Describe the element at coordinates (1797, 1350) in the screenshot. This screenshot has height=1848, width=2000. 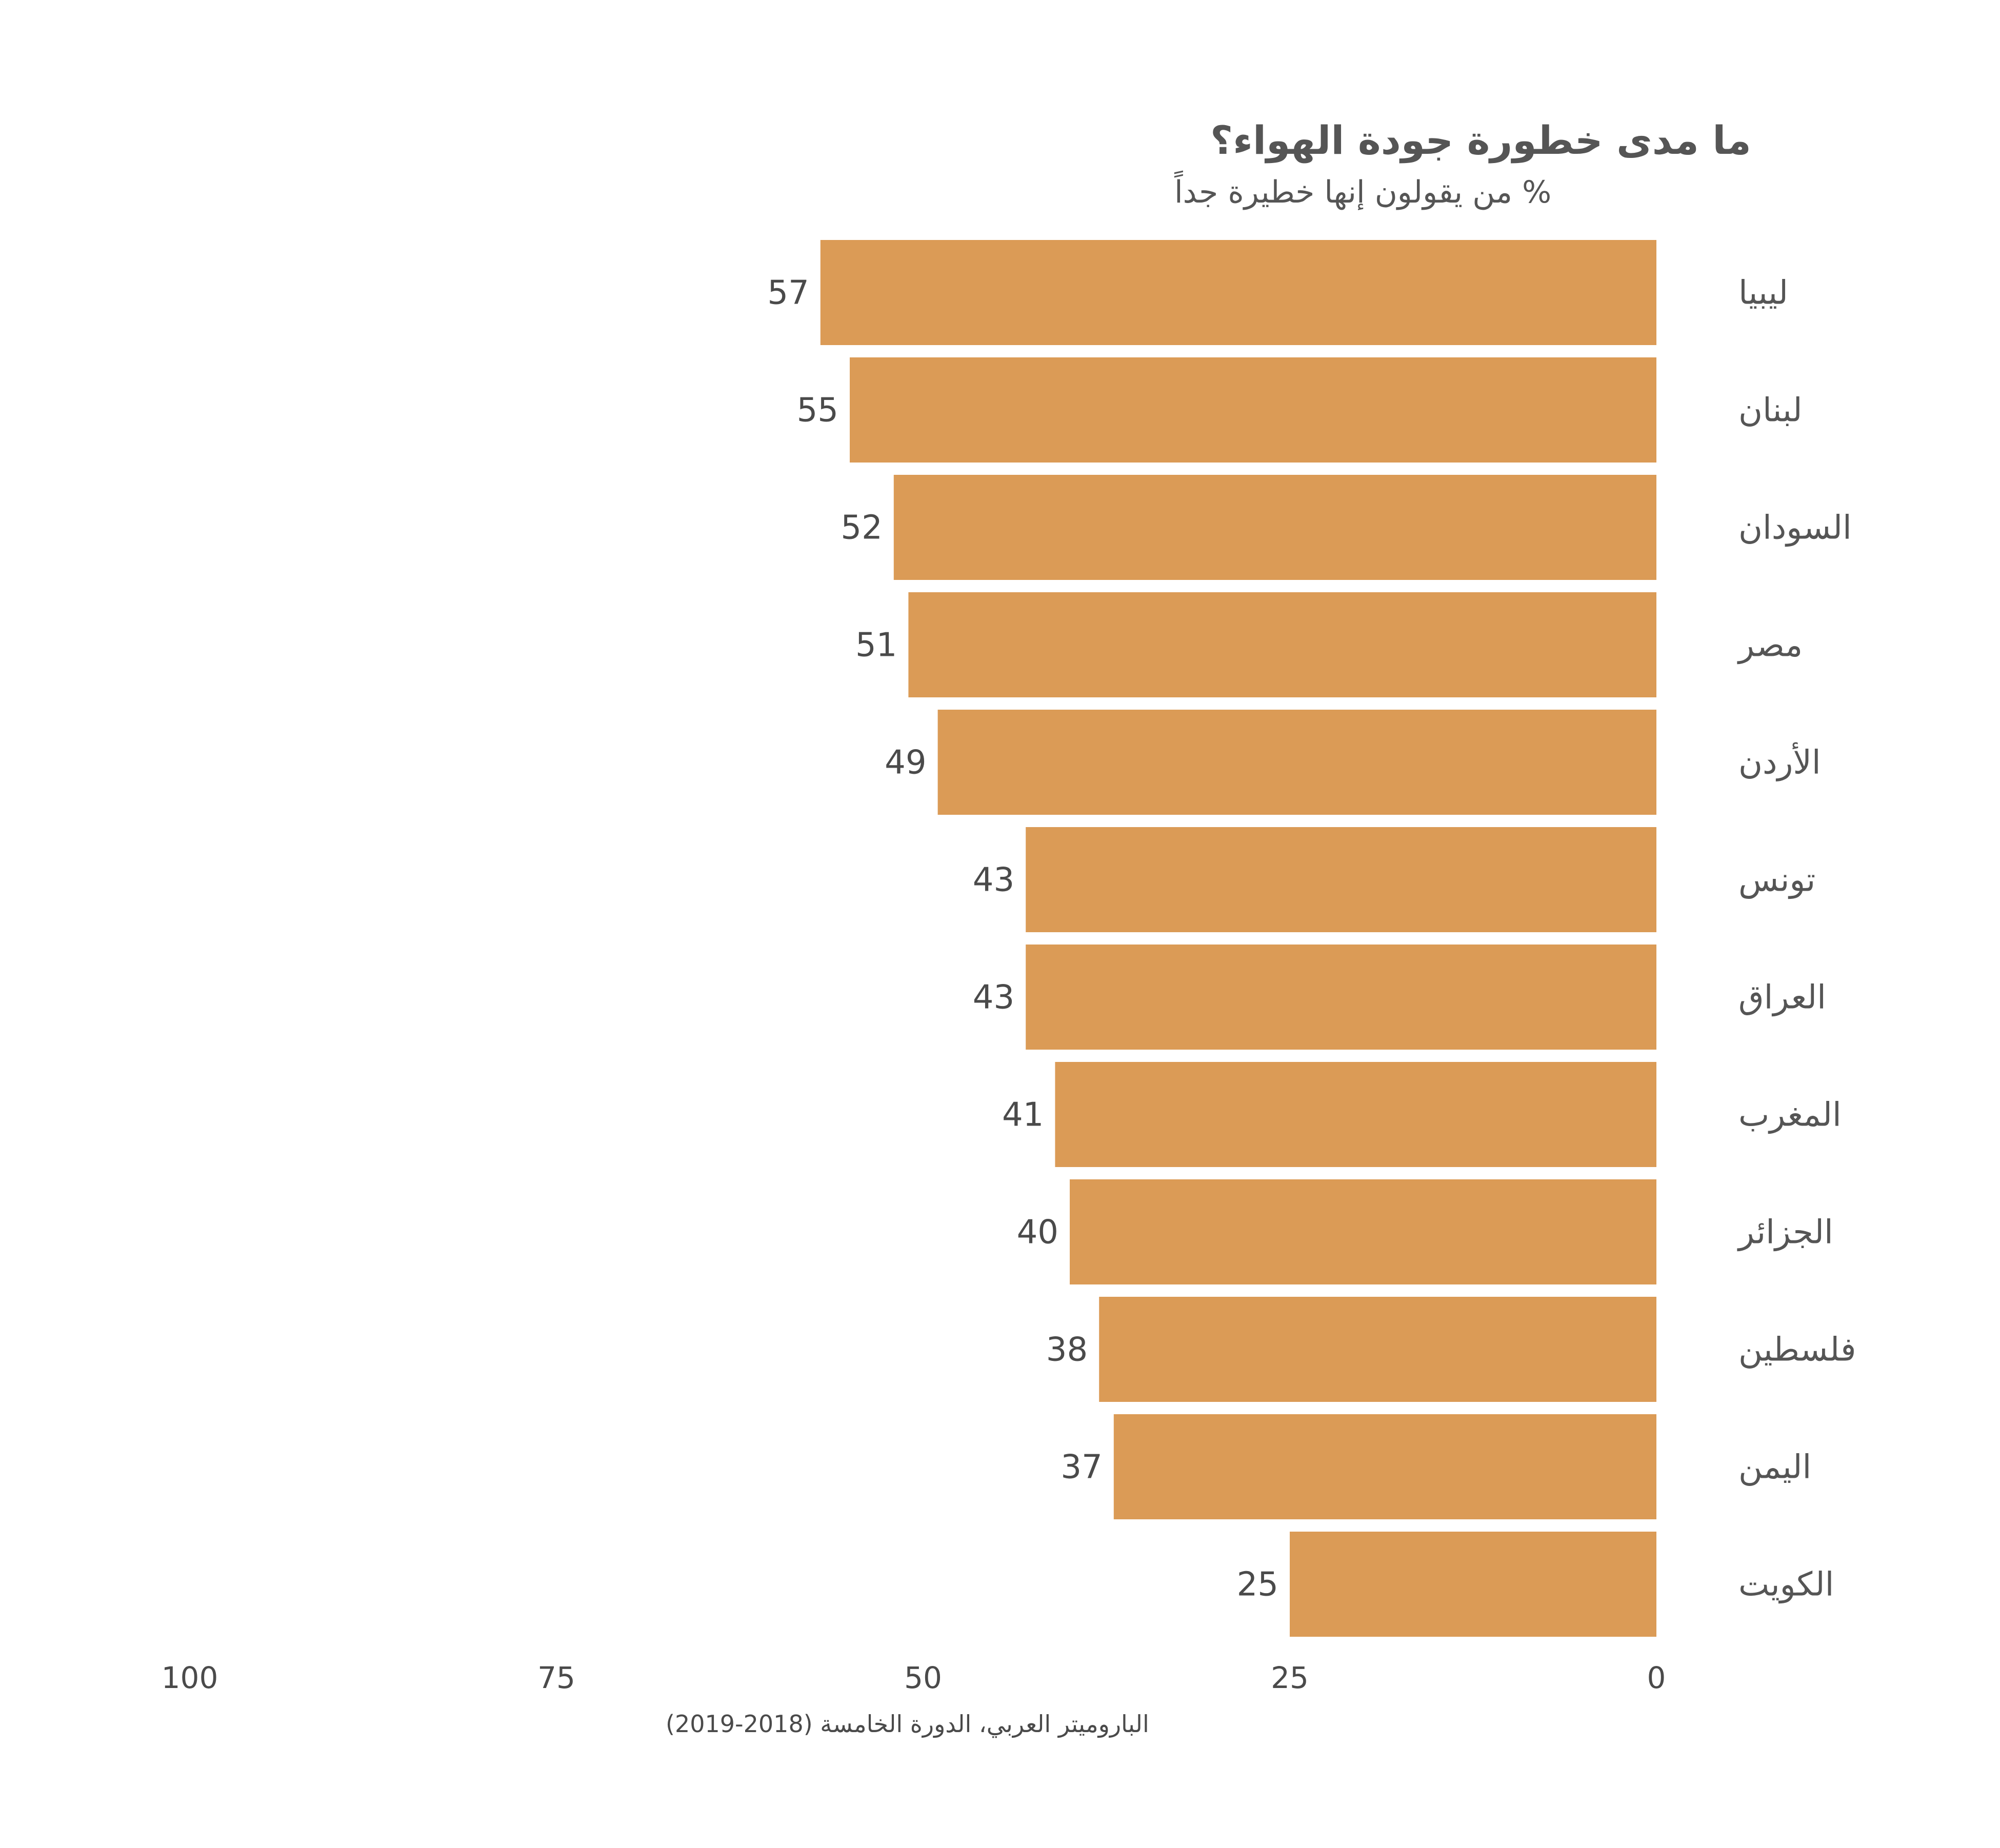
I see `category-label: فلسطين` at that location.